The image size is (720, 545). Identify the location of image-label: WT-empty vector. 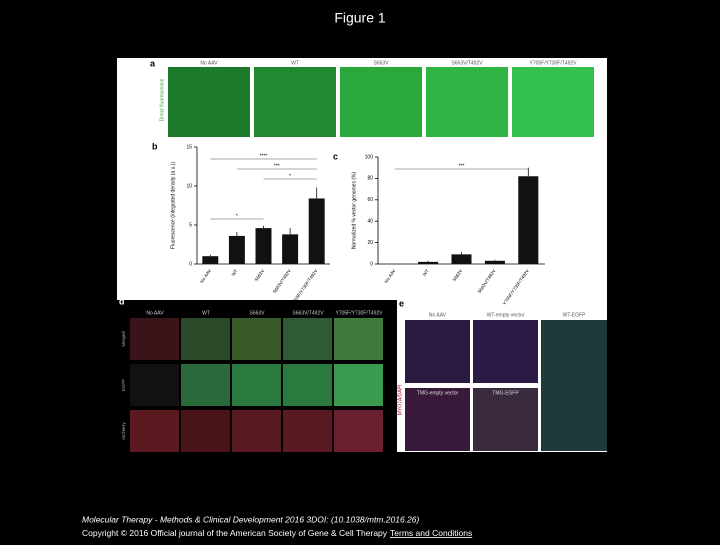
(506, 315).